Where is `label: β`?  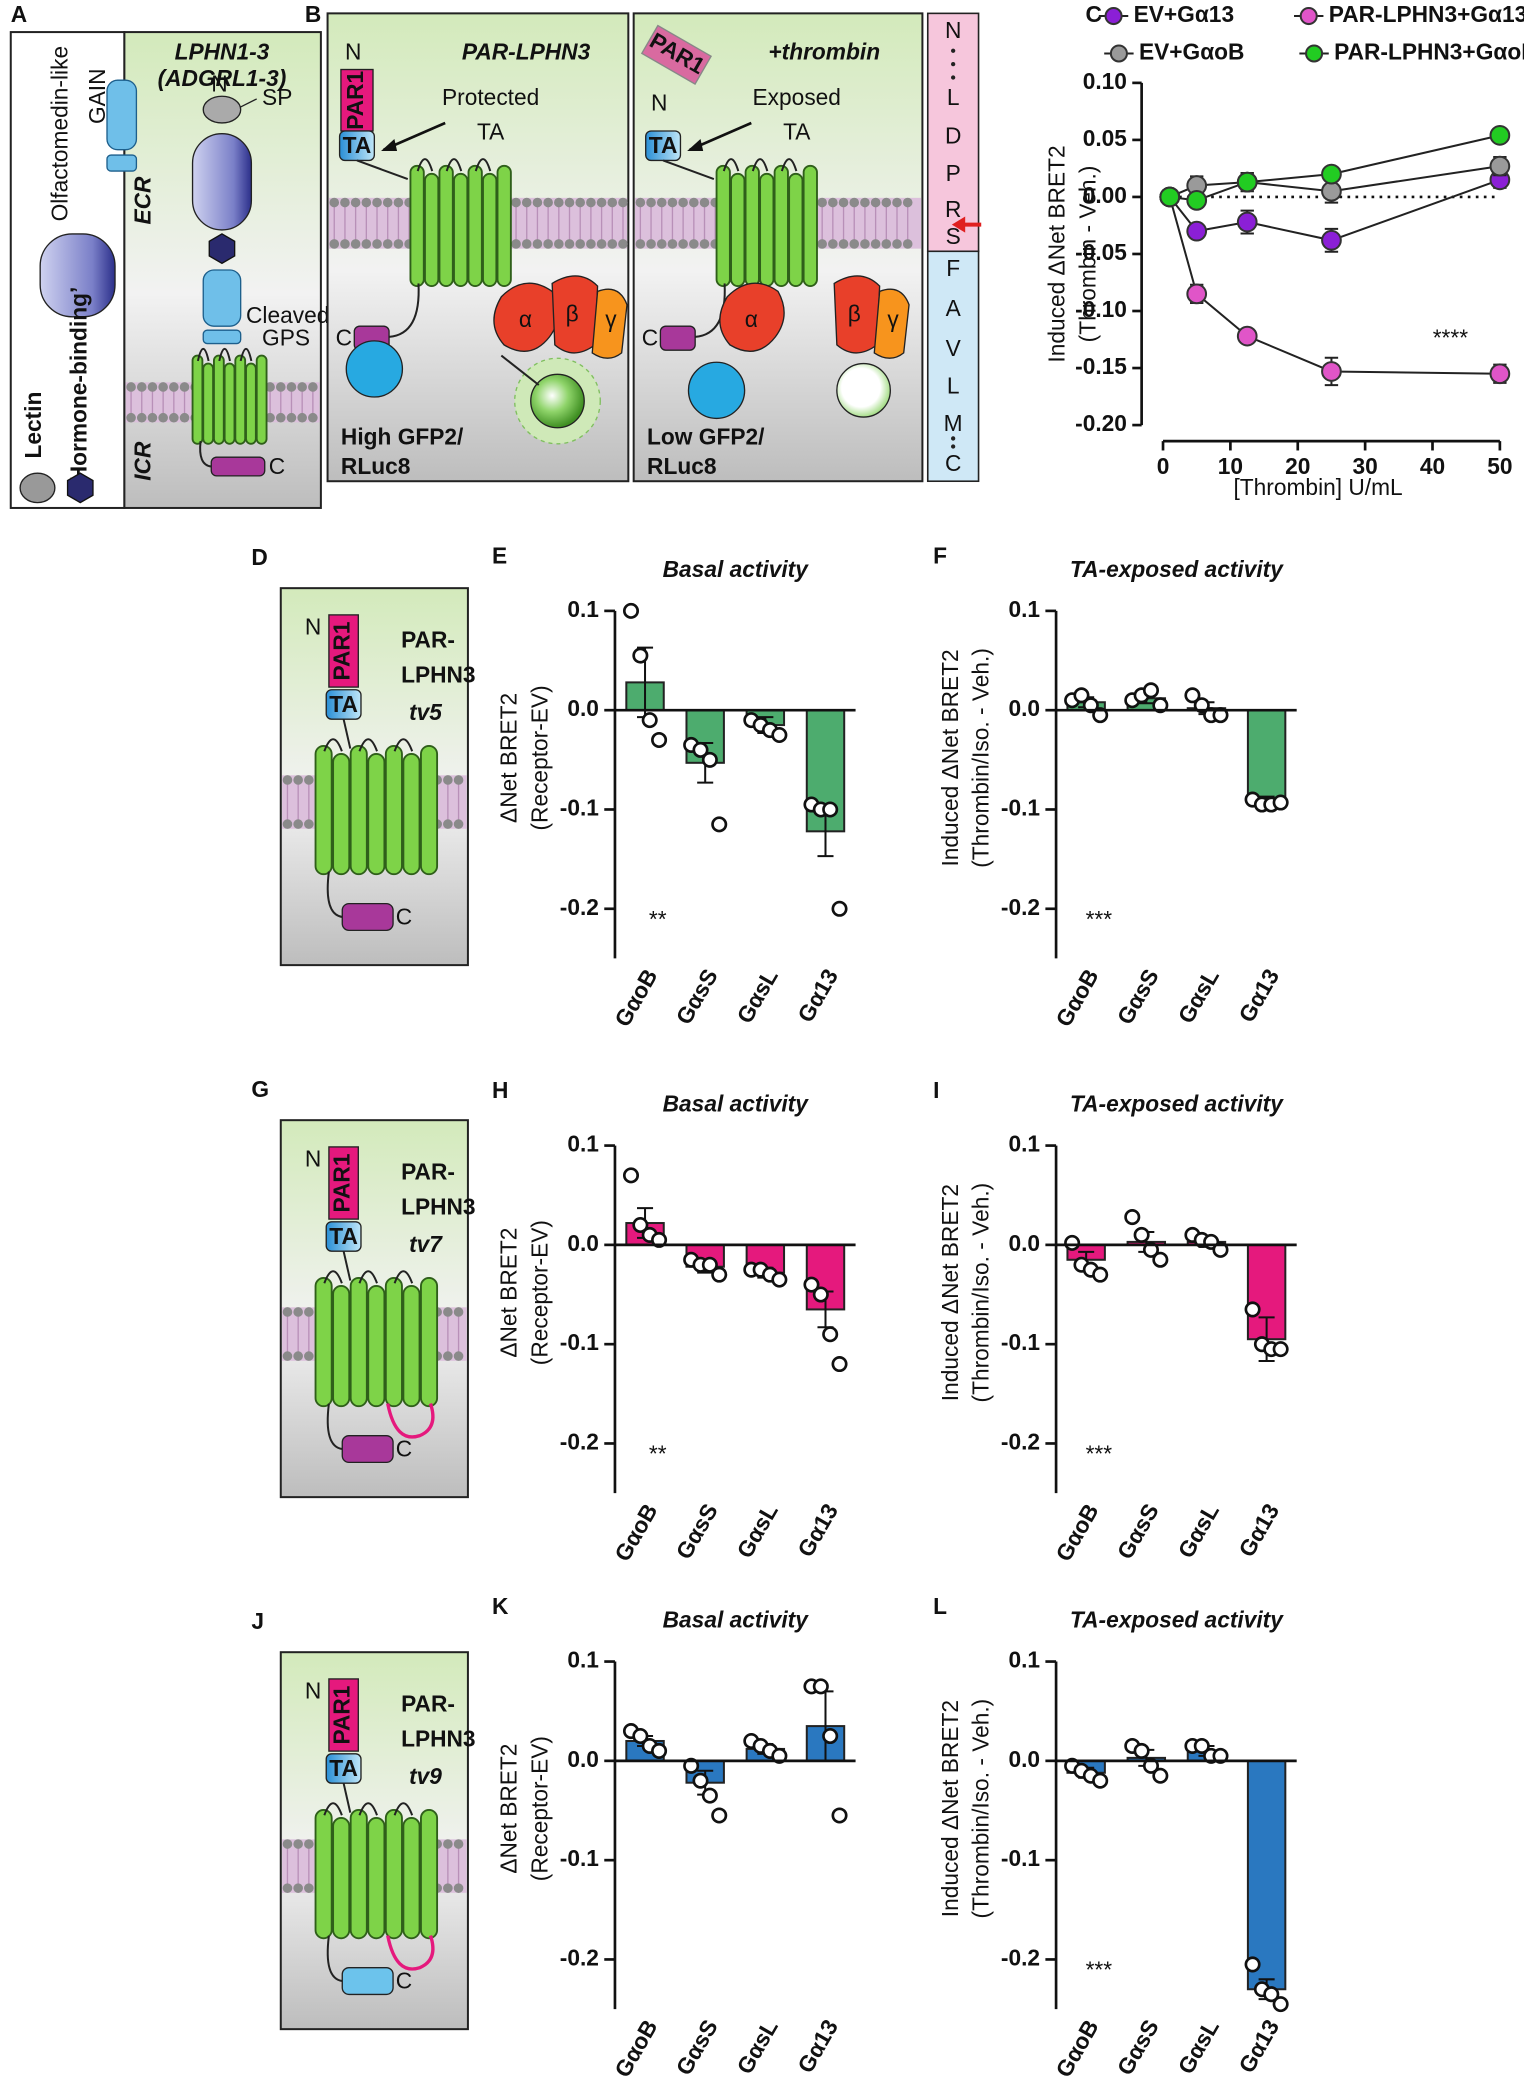 label: β is located at coordinates (572, 313).